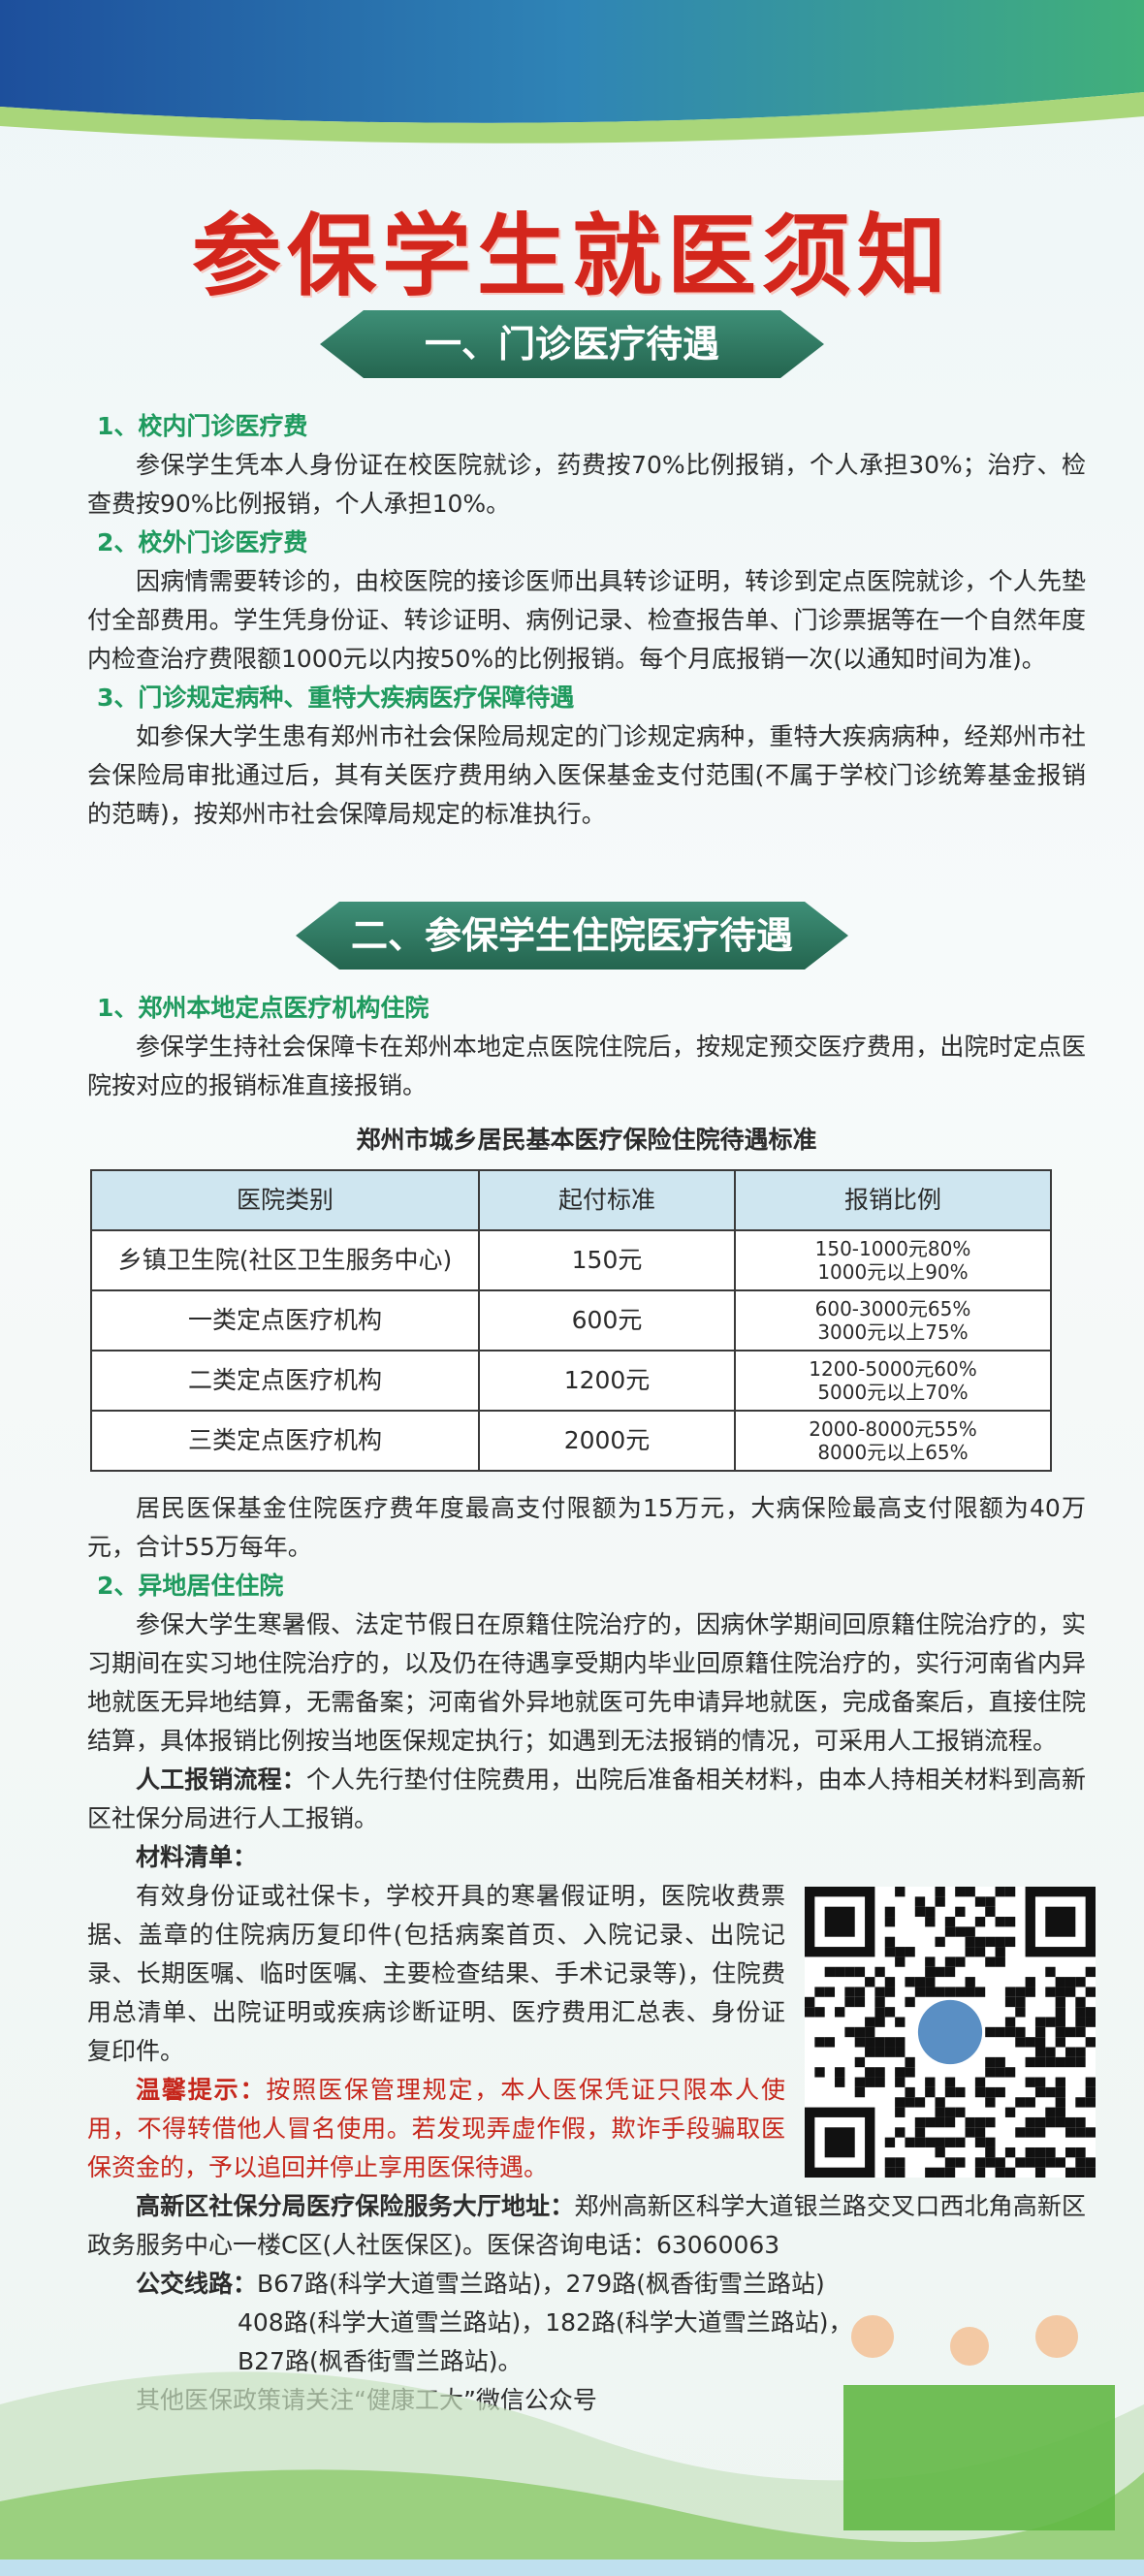 The height and width of the screenshot is (2576, 1144). What do you see at coordinates (893, 1332) in the screenshot?
I see `cell-line: 3000元以上75%` at bounding box center [893, 1332].